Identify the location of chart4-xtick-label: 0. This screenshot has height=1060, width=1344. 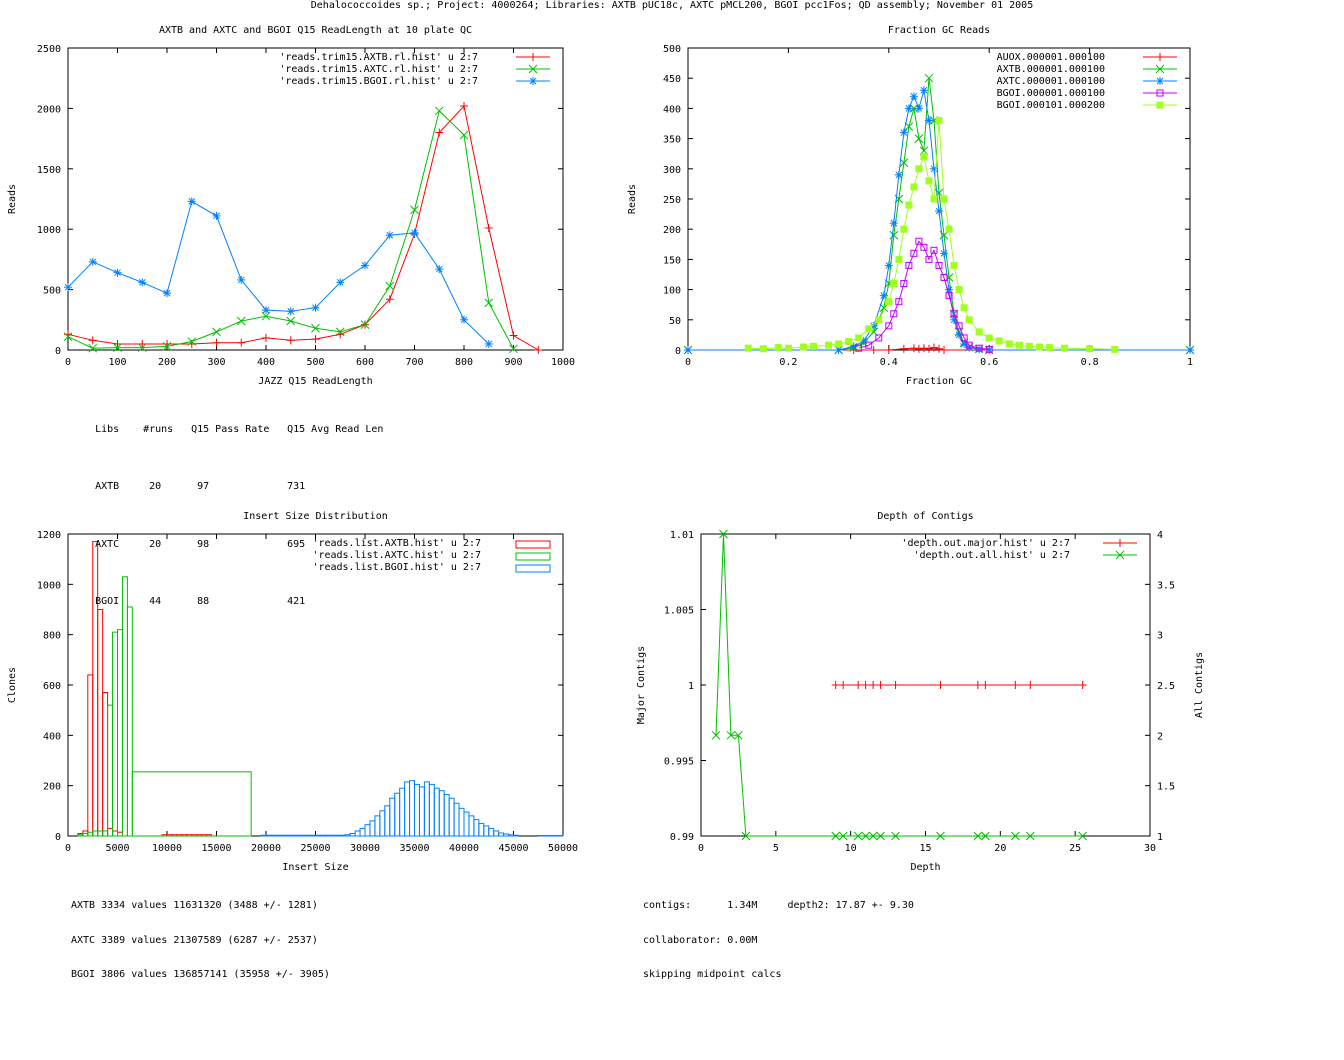
(701, 848).